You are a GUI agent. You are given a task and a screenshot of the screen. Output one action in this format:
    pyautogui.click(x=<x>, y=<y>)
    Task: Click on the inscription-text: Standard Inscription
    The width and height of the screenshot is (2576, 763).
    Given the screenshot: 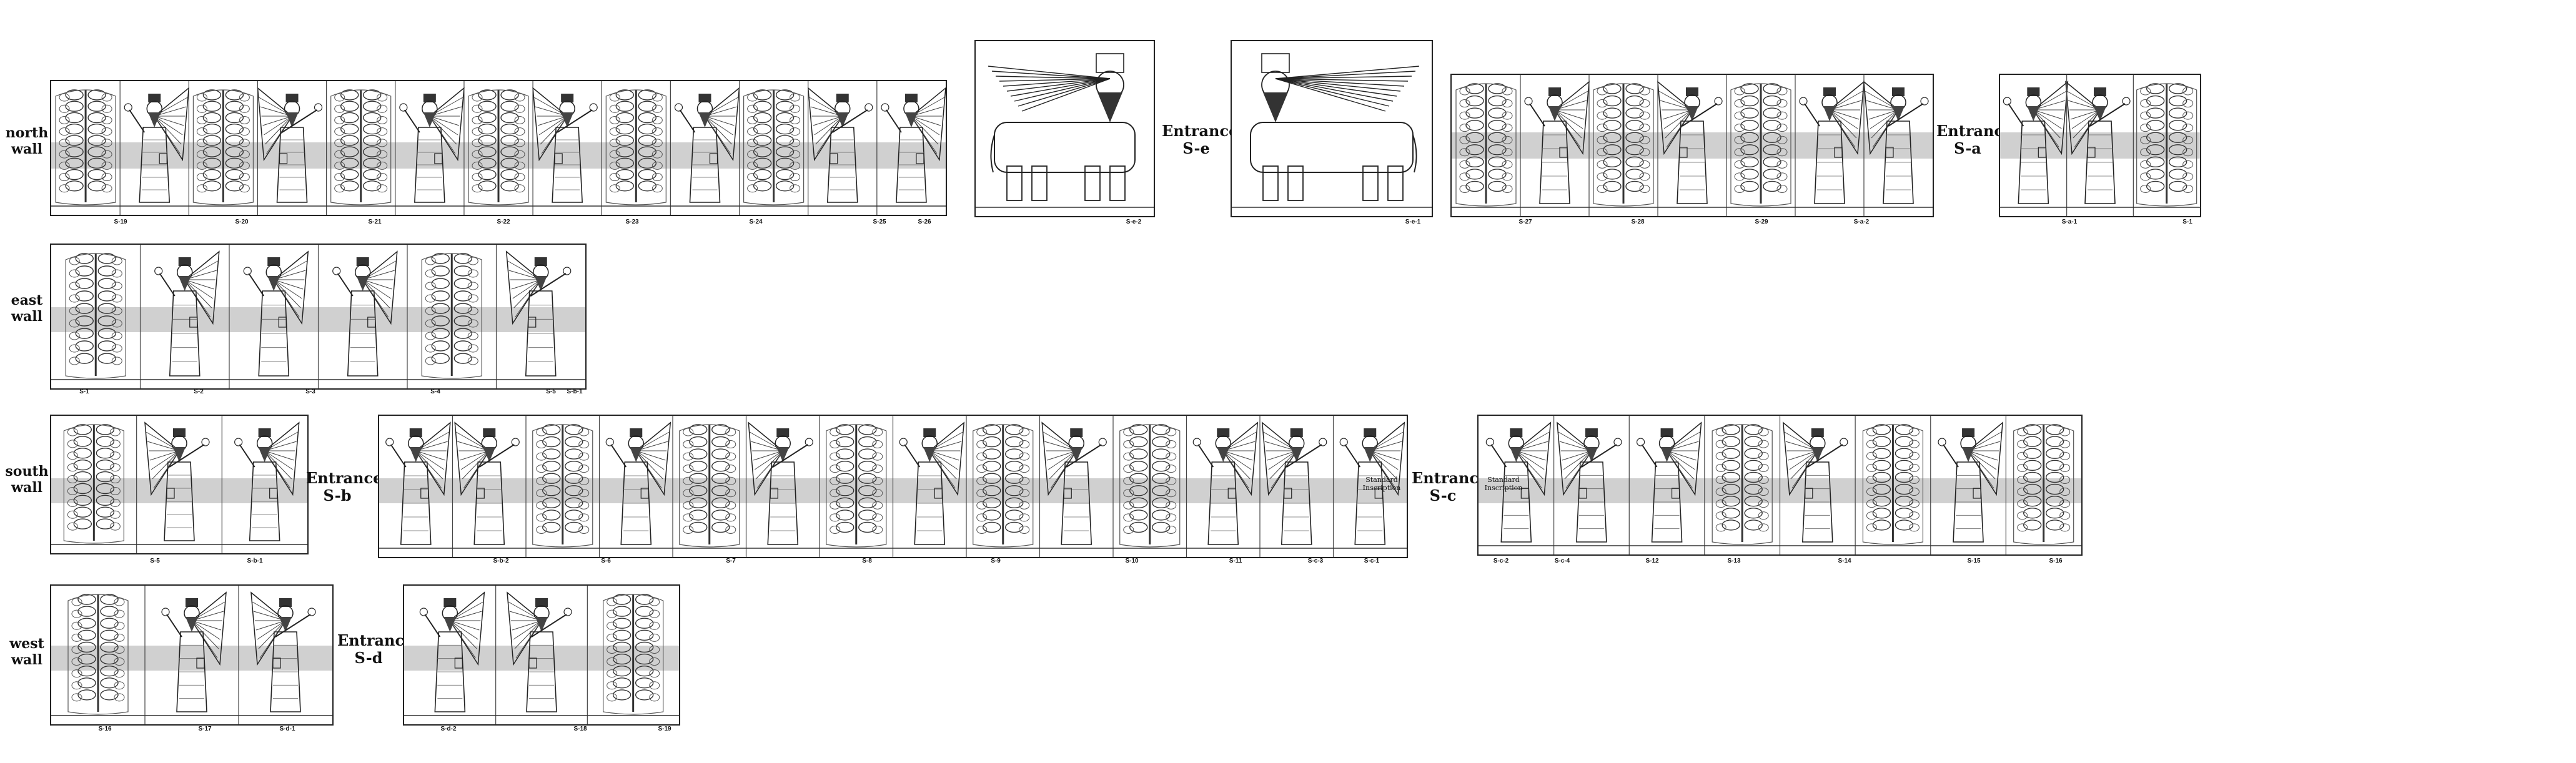 What is the action you would take?
    pyautogui.click(x=1503, y=484)
    